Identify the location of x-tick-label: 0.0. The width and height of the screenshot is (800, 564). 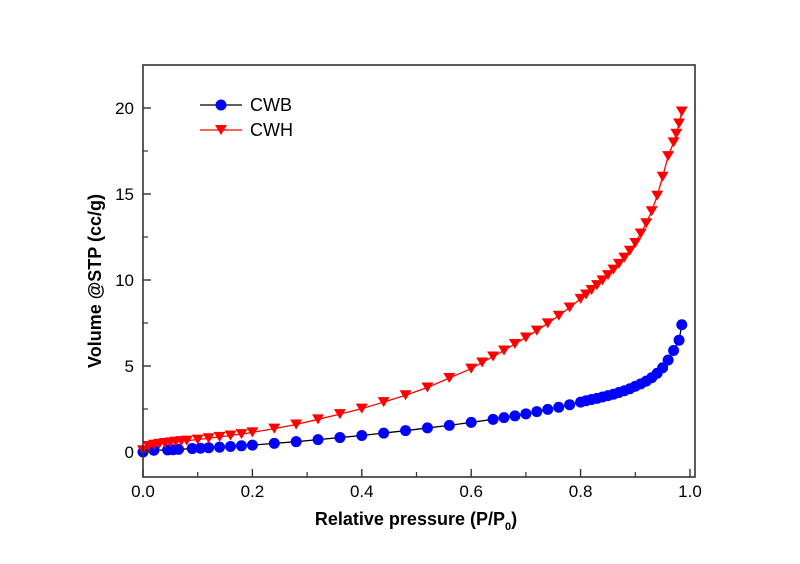
(143, 491).